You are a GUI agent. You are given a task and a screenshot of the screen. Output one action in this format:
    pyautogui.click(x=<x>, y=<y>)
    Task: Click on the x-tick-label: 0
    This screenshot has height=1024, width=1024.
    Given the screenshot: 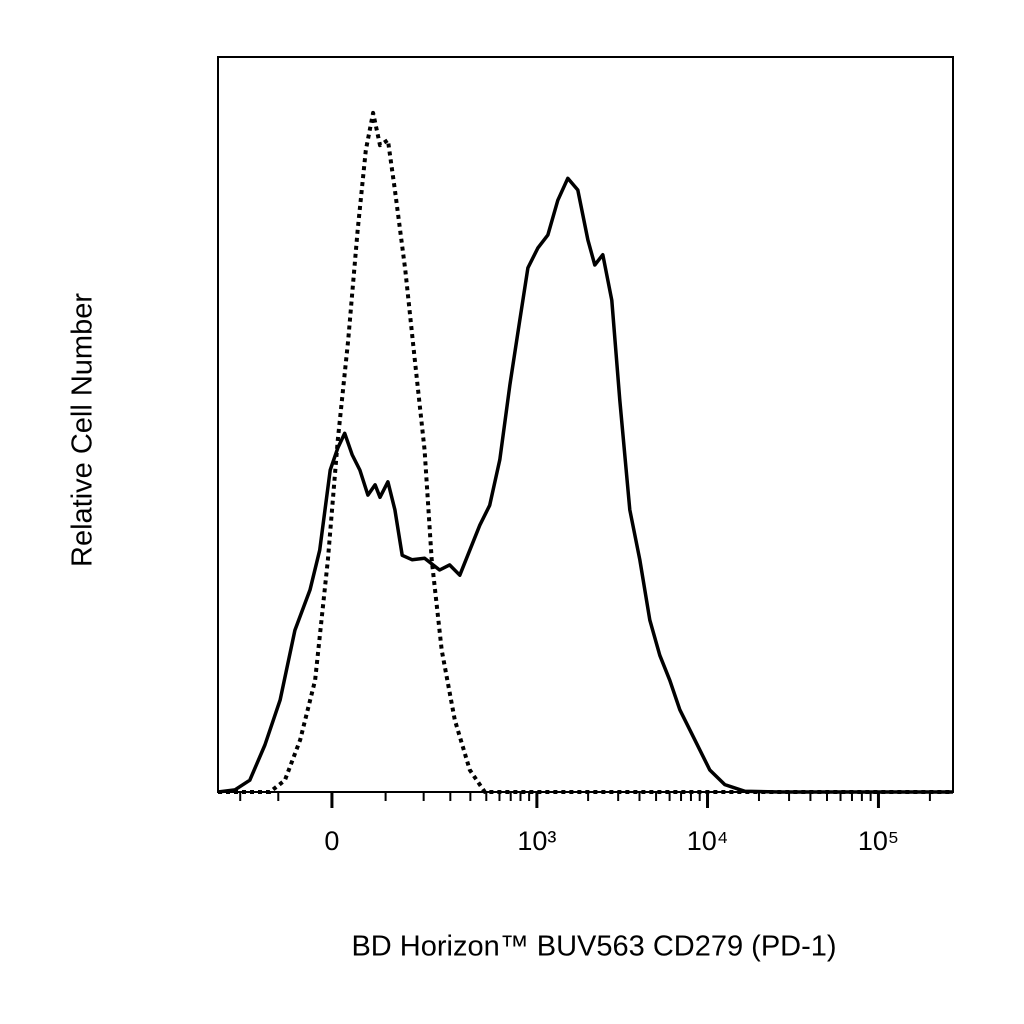 What is the action you would take?
    pyautogui.click(x=331, y=841)
    